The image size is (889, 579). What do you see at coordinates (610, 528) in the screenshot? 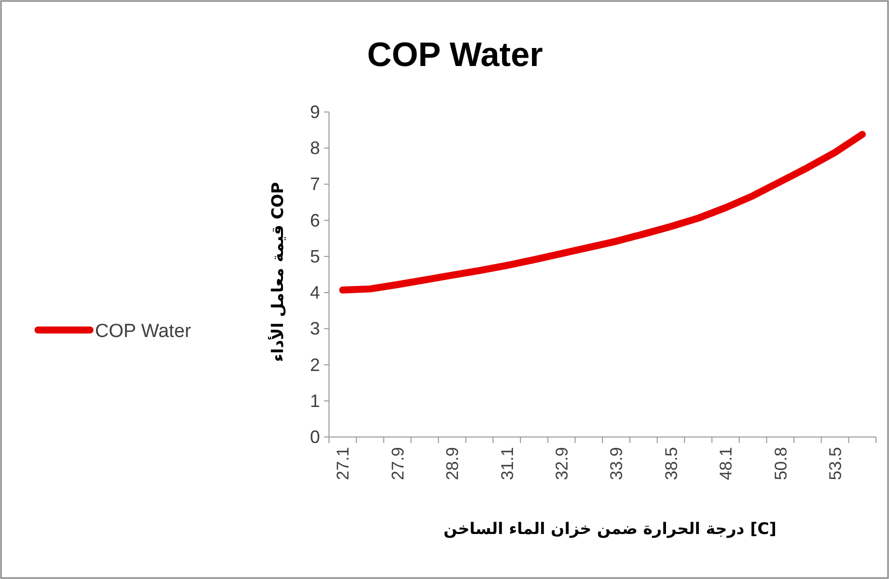
I see `x-axis-title: درجة الحرارة ضمن خزان الماء الساخن [C]` at bounding box center [610, 528].